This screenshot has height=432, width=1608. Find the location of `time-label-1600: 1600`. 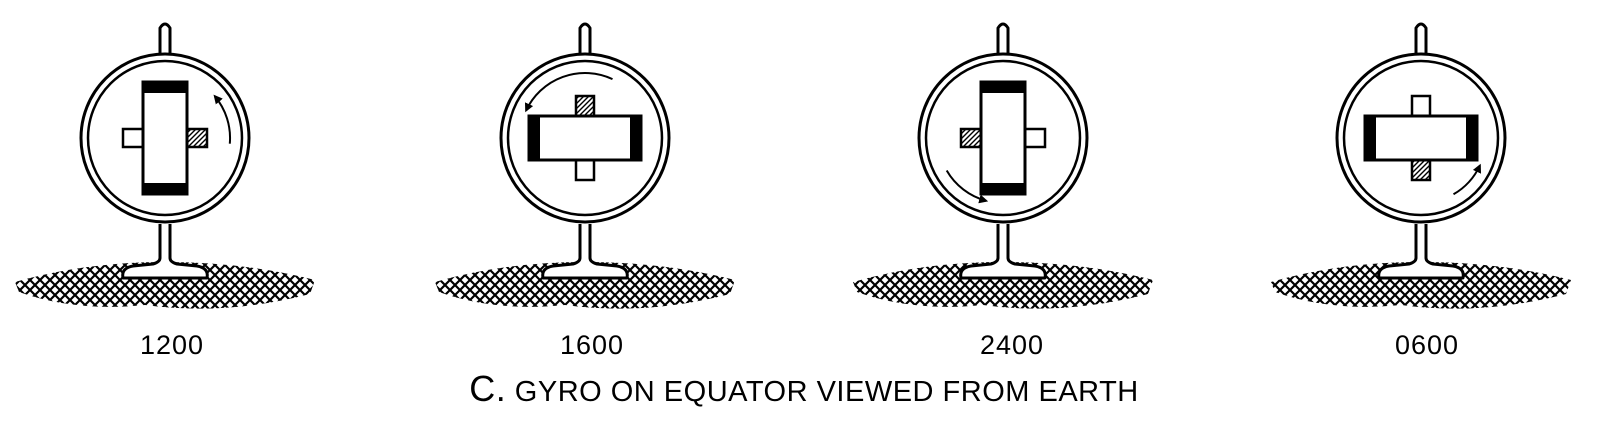

time-label-1600: 1600 is located at coordinates (592, 345).